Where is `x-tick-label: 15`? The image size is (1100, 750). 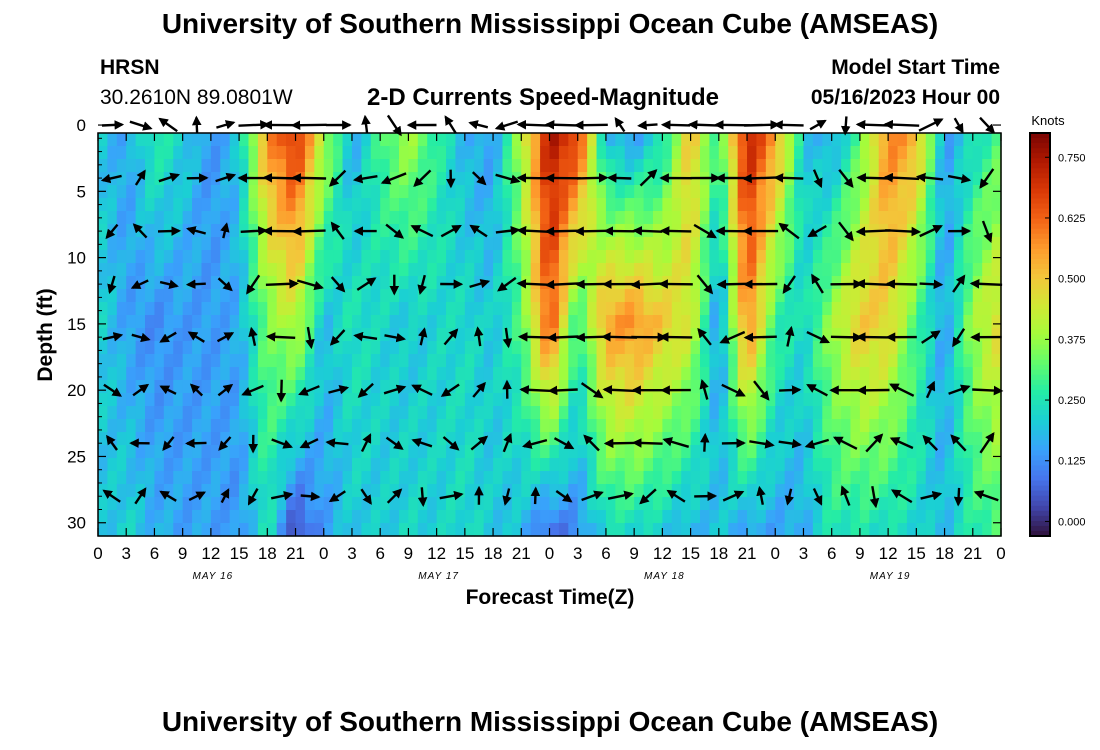 x-tick-label: 15 is located at coordinates (464, 553).